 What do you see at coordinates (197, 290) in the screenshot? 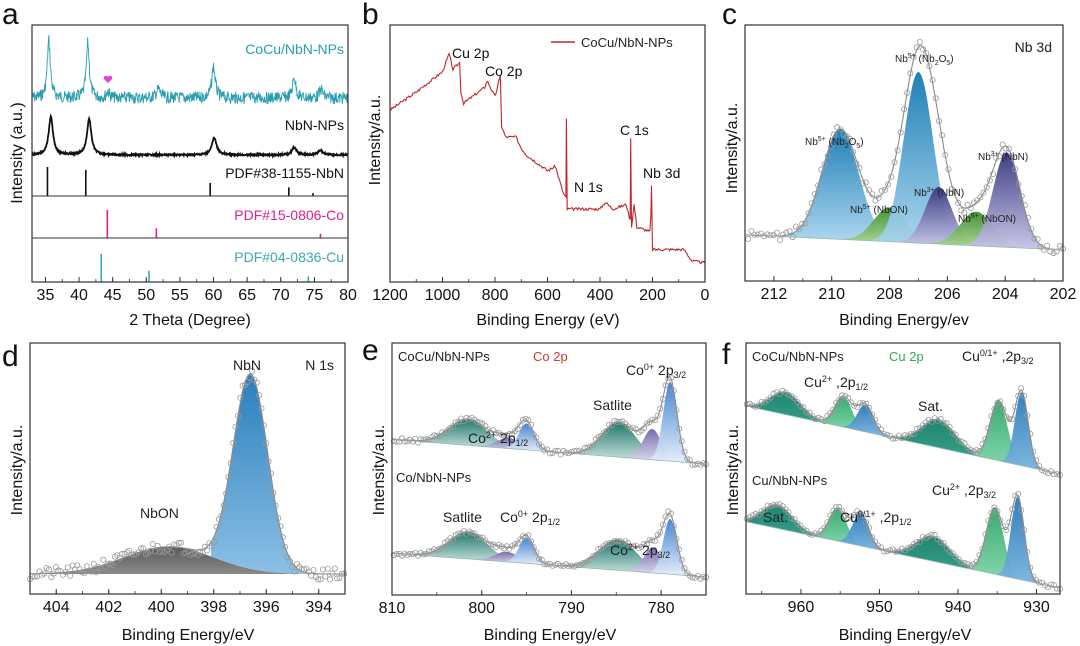
I see `x-ticks-a: 35 40 45 50 55 60 65 70 75 80` at bounding box center [197, 290].